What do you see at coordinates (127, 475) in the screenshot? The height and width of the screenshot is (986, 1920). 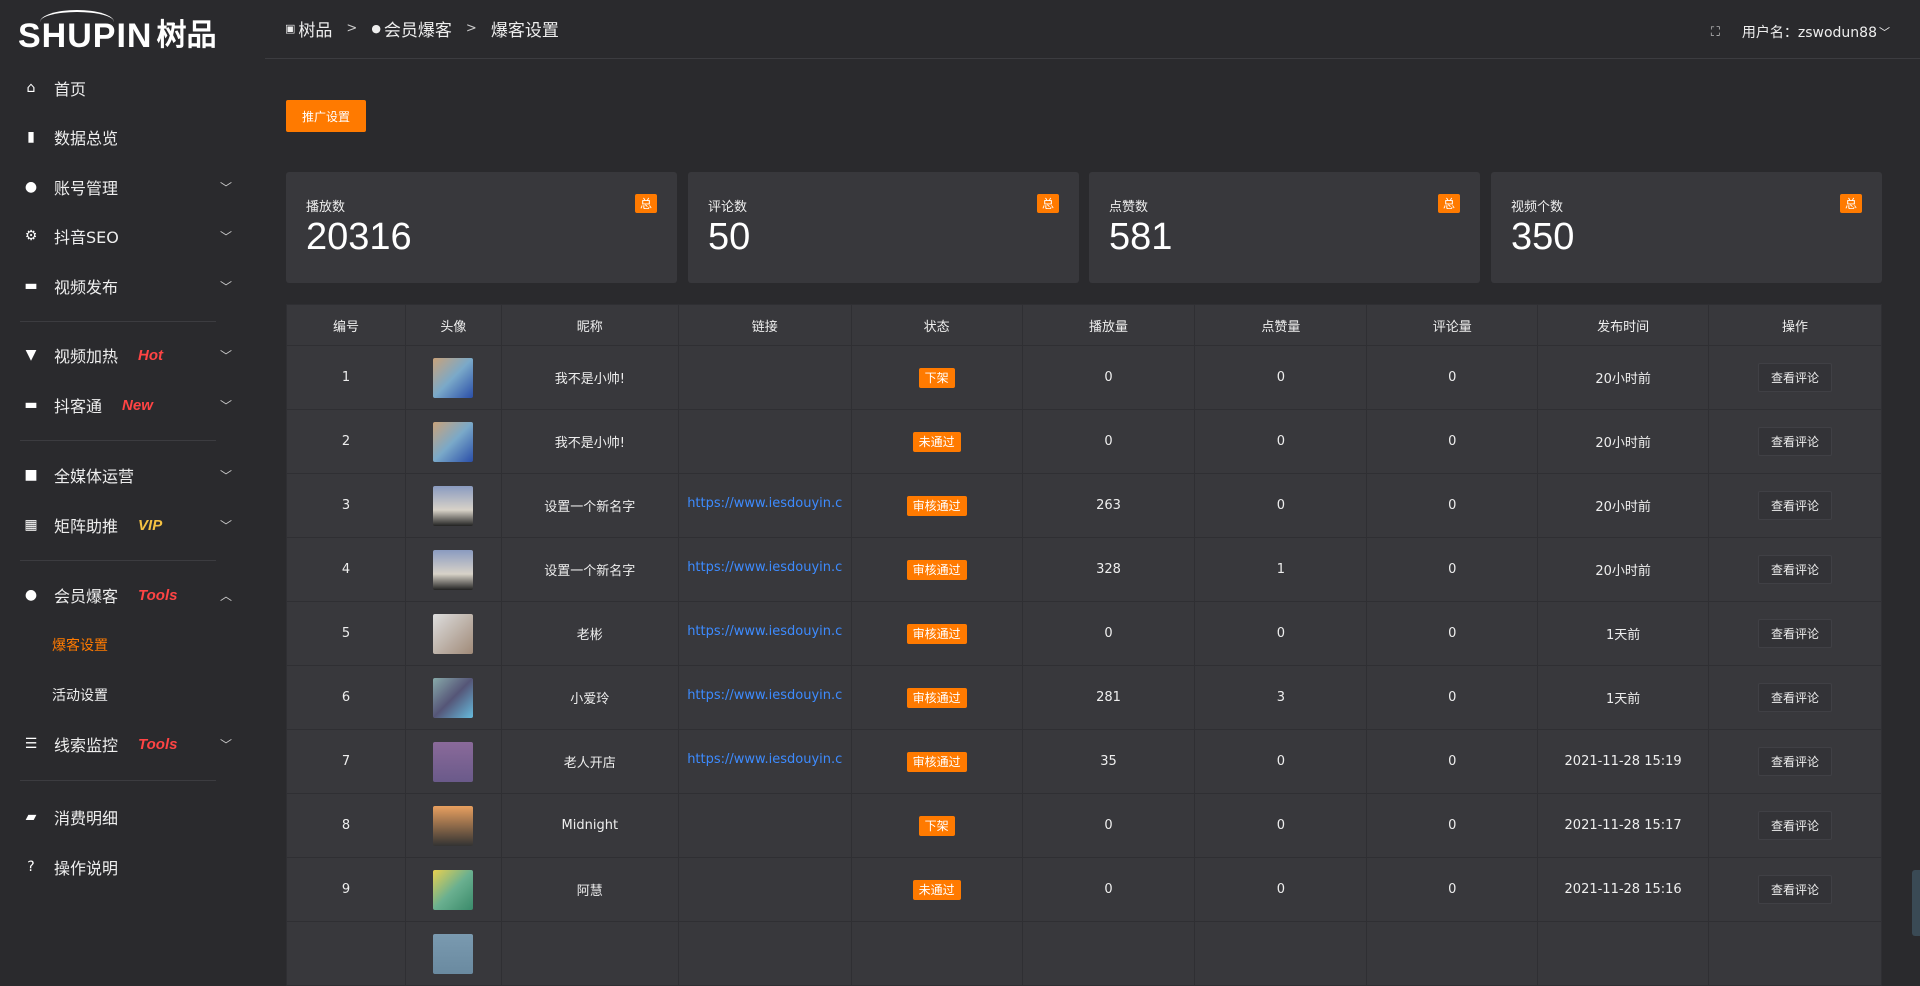 I see `sidebar-item-7: ■ 全媒体运营 ﹀` at bounding box center [127, 475].